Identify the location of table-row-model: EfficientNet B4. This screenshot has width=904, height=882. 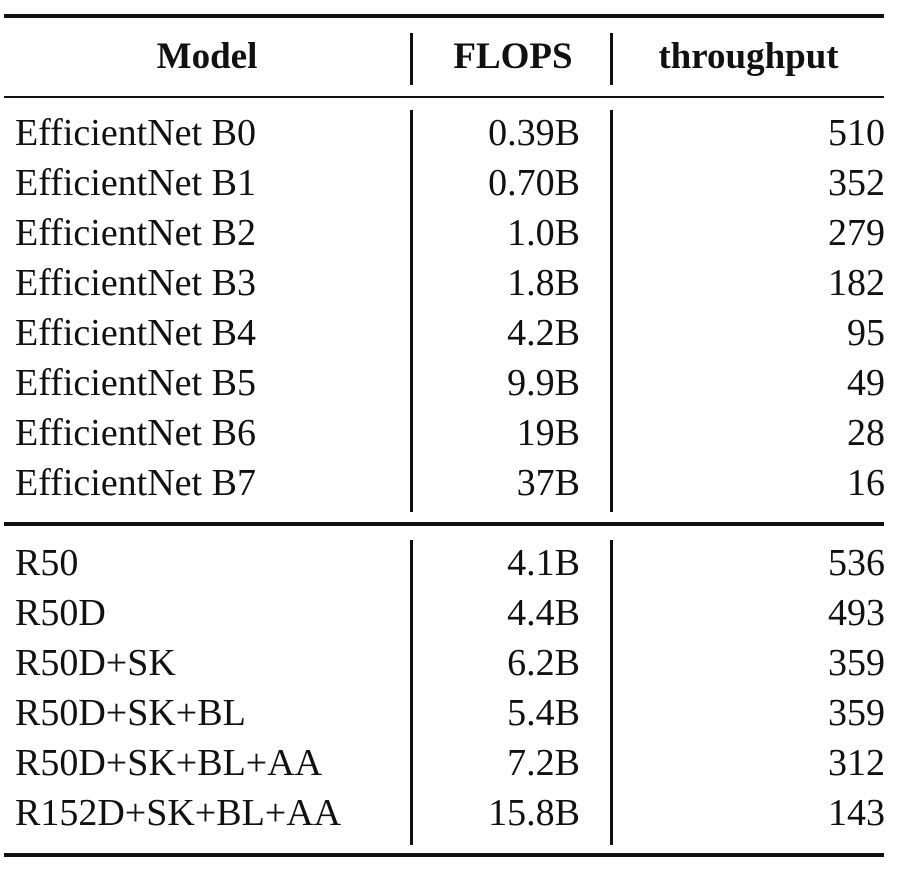
(135, 333).